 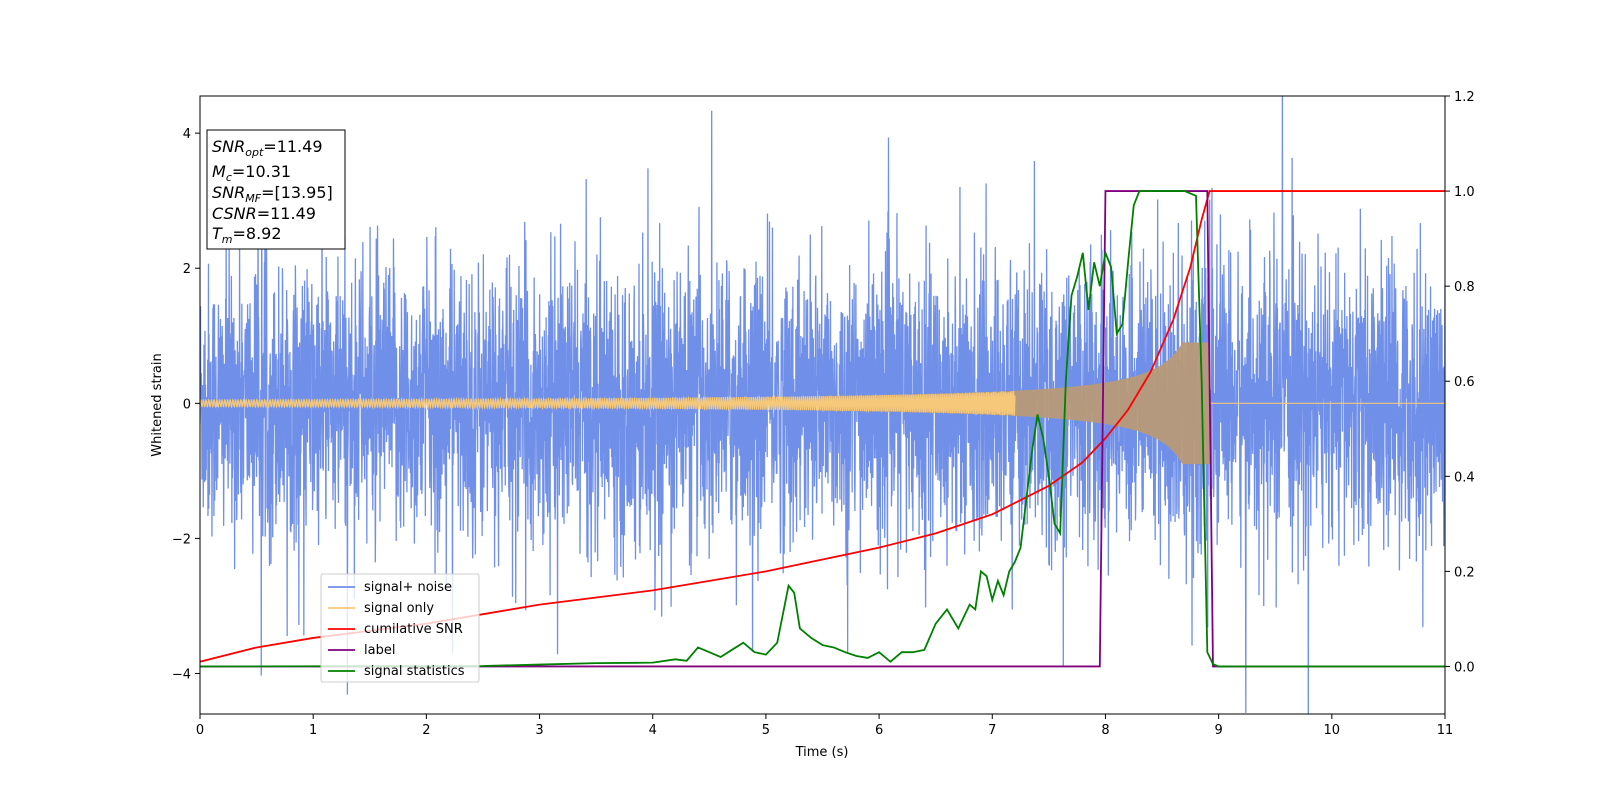 I want to click on legend-label: signal only, so click(x=399, y=608).